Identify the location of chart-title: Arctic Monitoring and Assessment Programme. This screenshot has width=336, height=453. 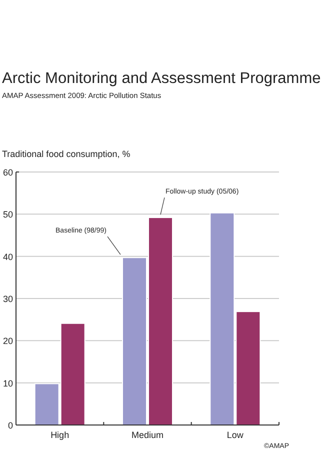
(161, 78).